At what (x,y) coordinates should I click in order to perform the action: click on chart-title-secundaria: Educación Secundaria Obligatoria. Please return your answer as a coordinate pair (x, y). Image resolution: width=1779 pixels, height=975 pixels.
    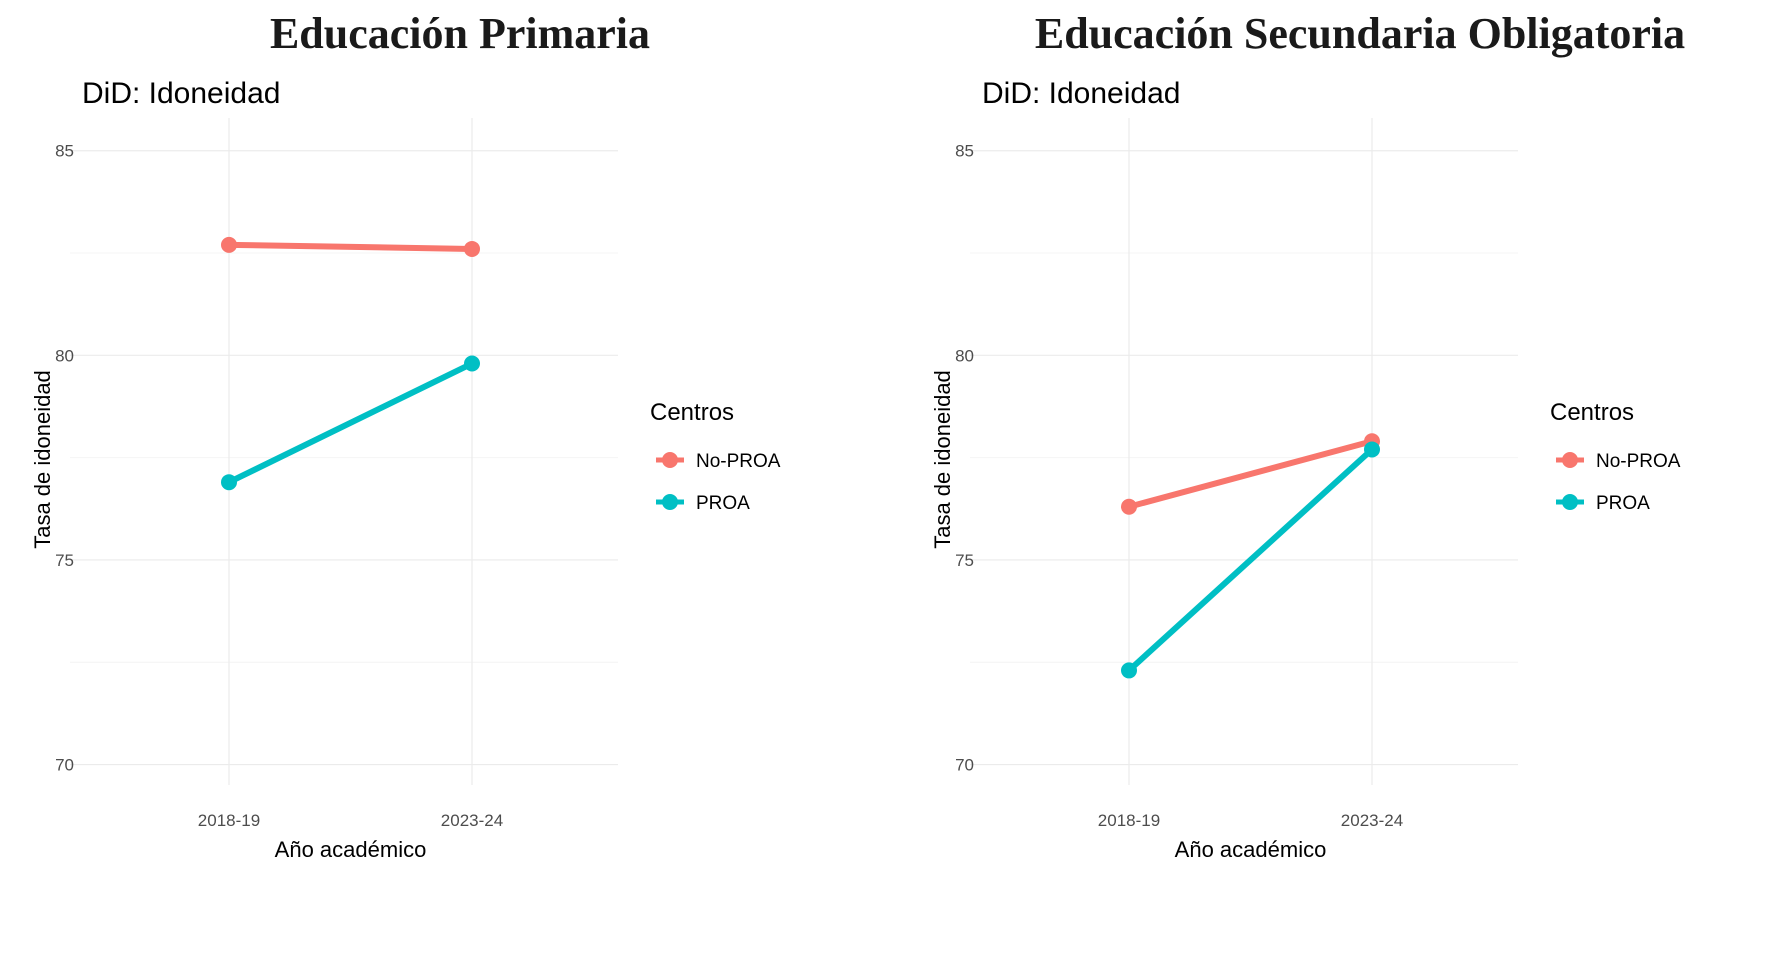
    Looking at the image, I should click on (1360, 33).